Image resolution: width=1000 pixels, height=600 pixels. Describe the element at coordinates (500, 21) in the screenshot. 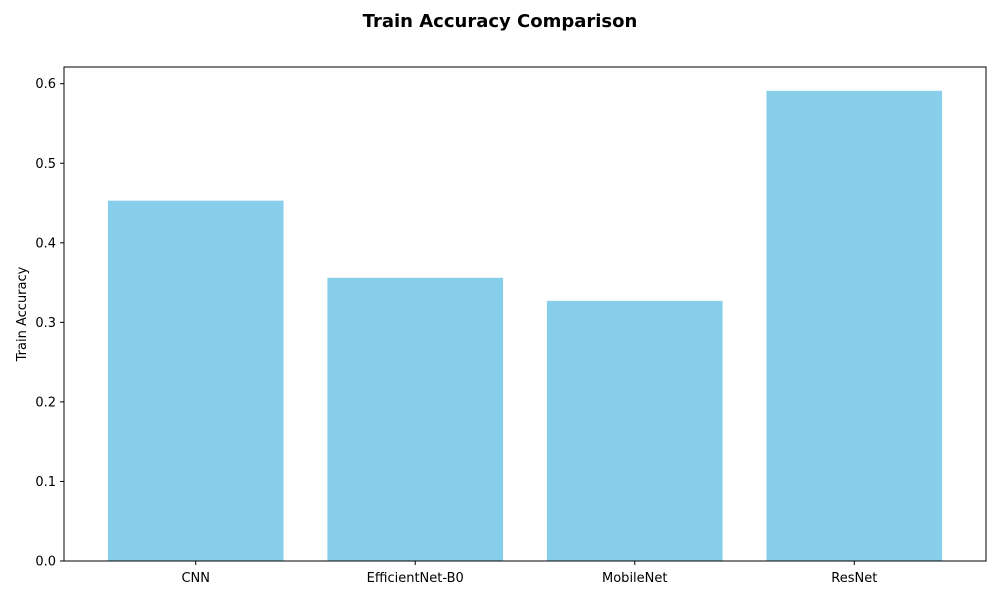

I see `chart-title: Train Accuracy Comparison` at that location.